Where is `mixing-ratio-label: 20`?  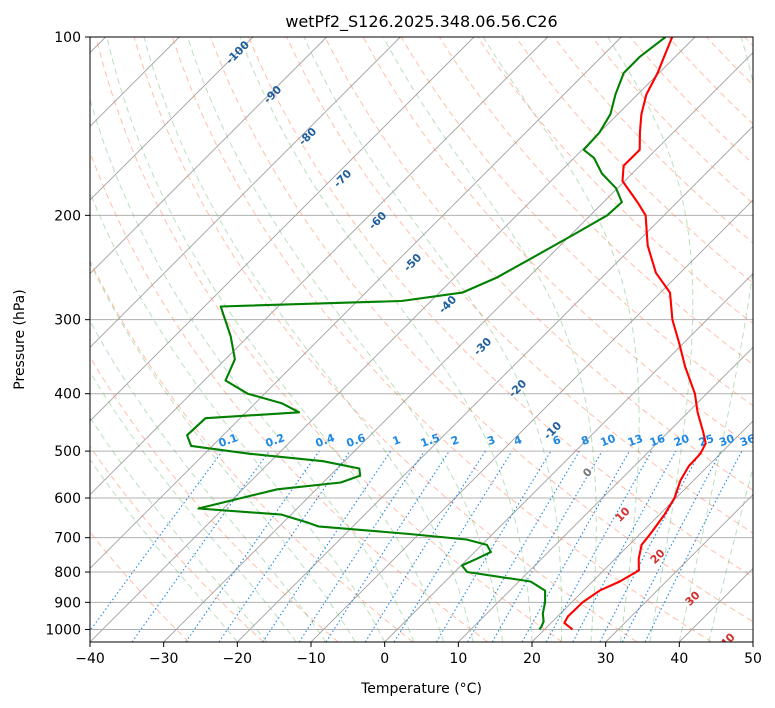
mixing-ratio-label: 20 is located at coordinates (681, 441).